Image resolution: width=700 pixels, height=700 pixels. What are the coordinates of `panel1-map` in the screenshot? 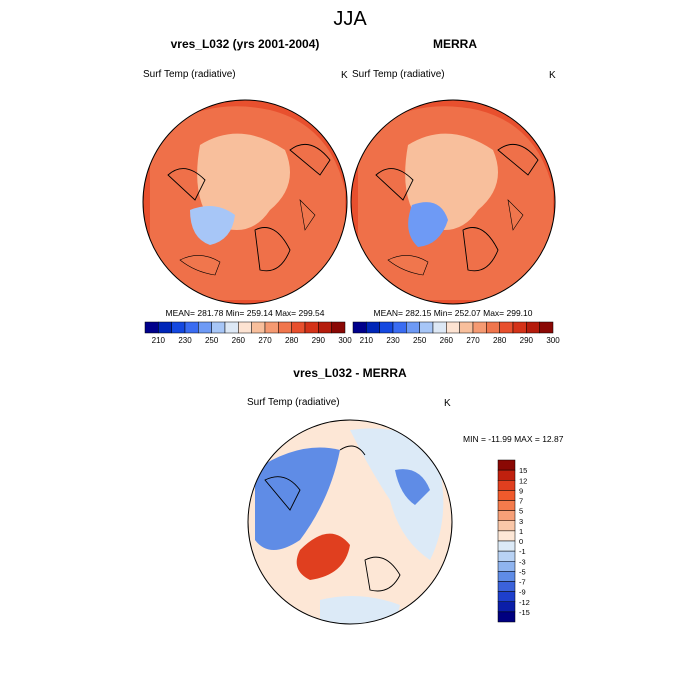 It's located at (245, 202).